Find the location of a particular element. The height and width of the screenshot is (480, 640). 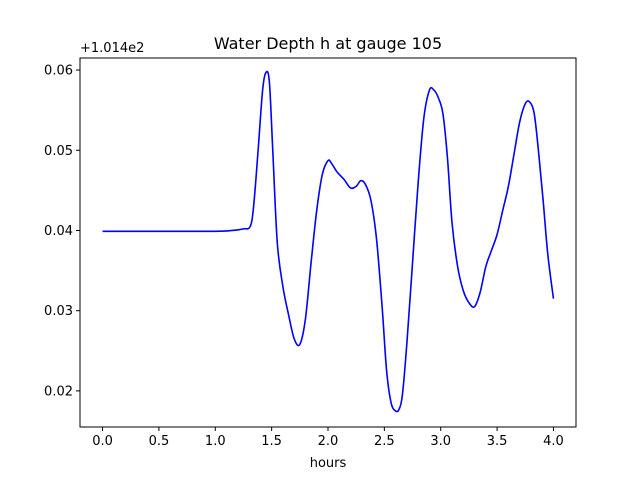

x-tick-label: 2.0 is located at coordinates (328, 441).